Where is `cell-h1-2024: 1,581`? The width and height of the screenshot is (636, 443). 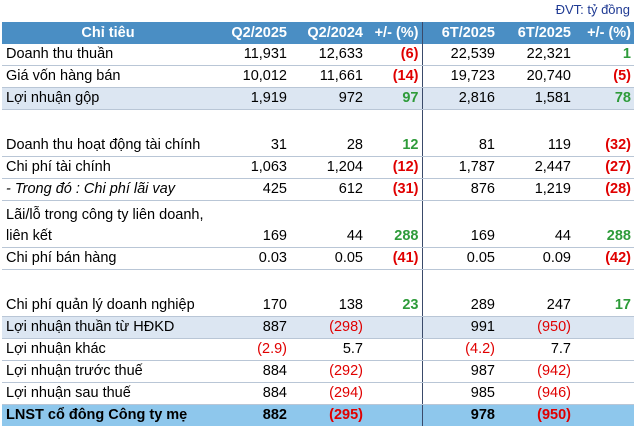 cell-h1-2024: 1,581 is located at coordinates (536, 98).